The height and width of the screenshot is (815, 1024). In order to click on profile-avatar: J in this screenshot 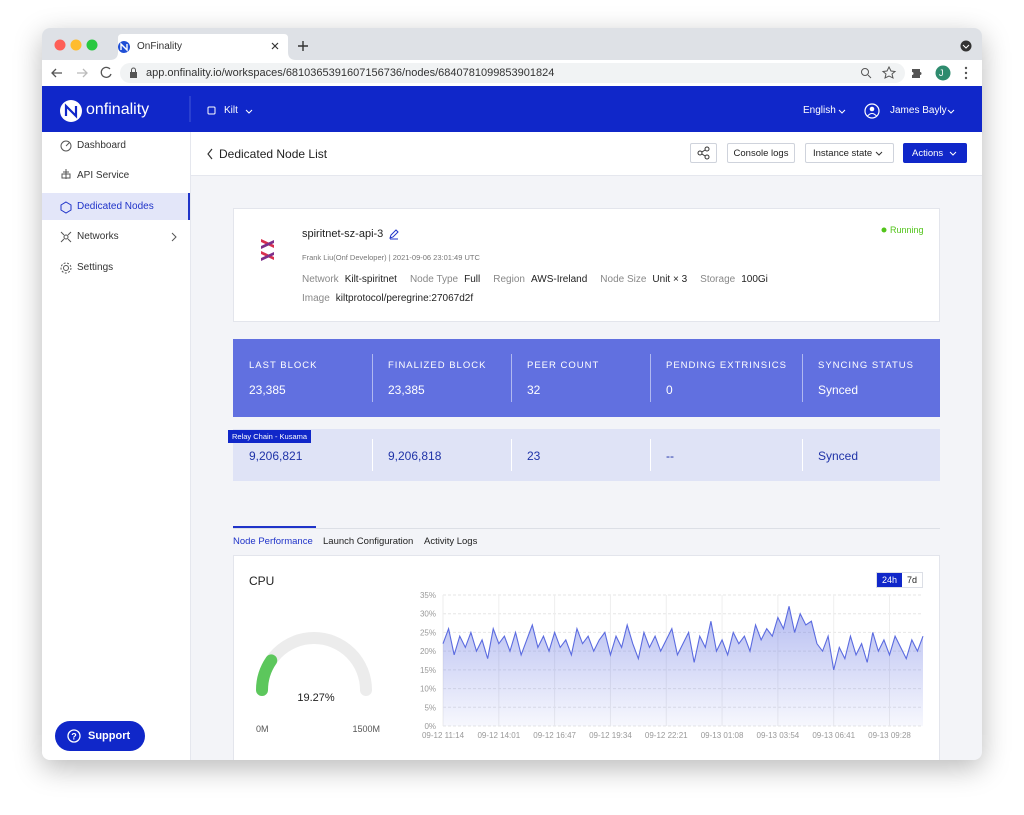, I will do `click(941, 73)`.